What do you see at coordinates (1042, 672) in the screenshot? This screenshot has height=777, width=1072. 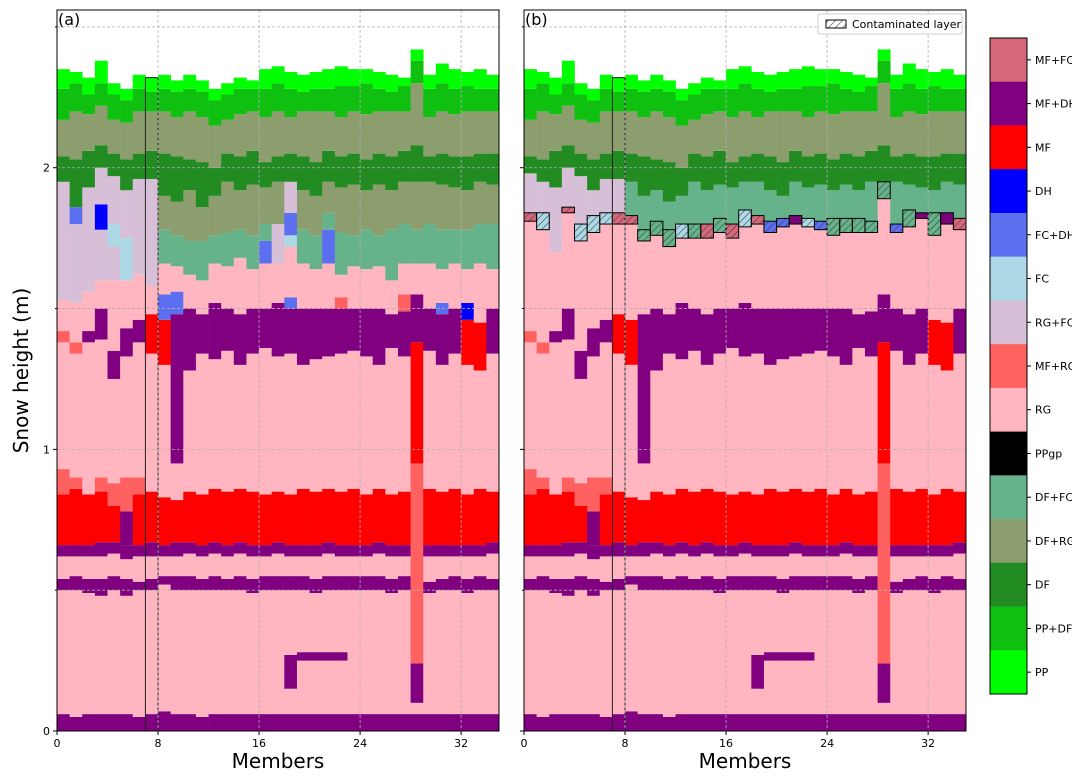 I see `colorbar-label: PP` at bounding box center [1042, 672].